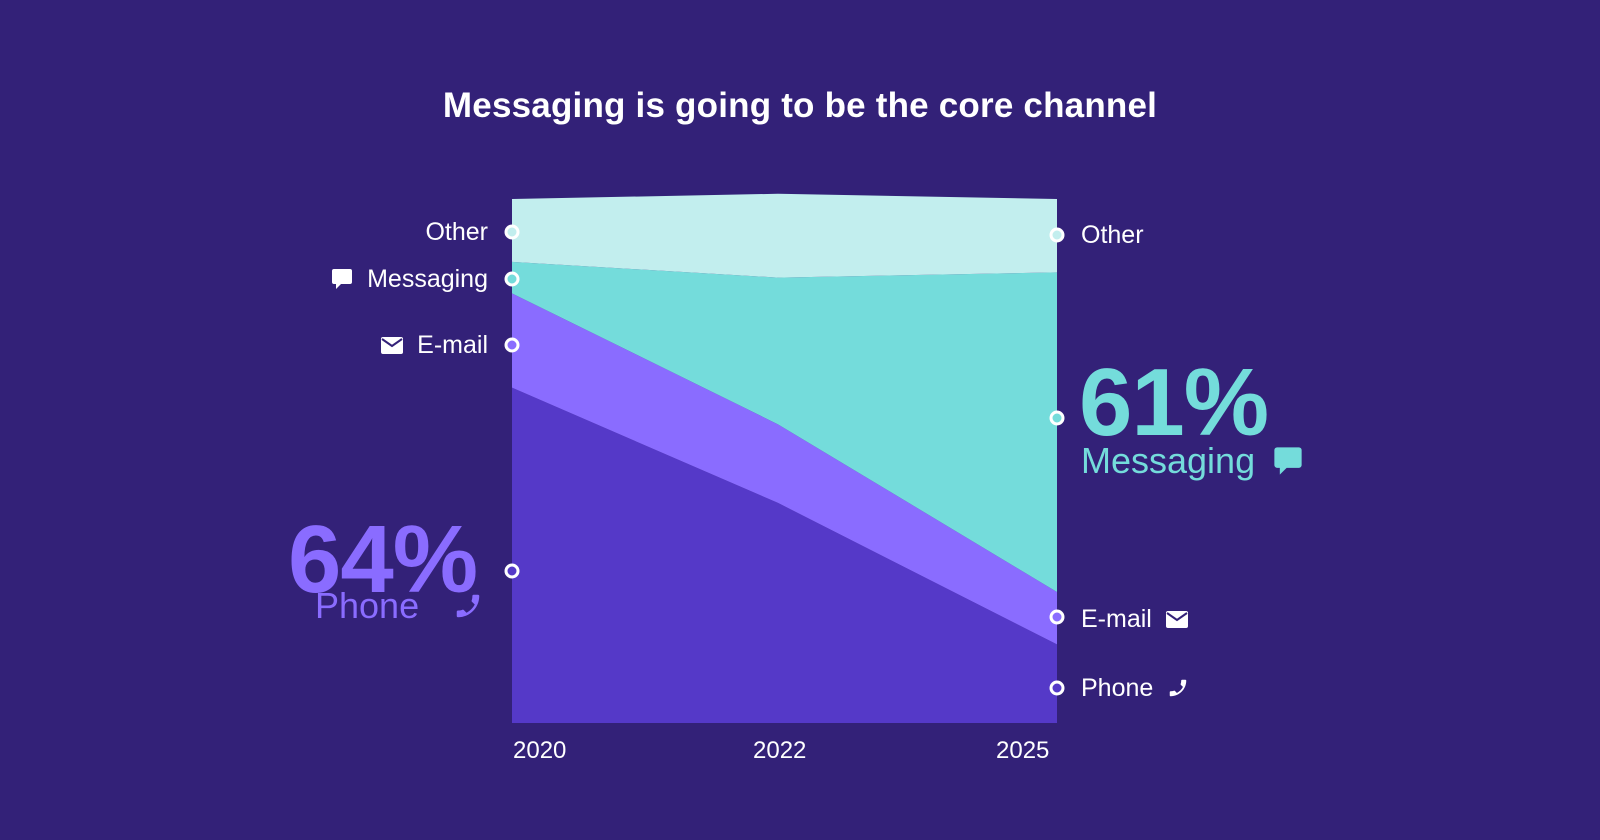 The width and height of the screenshot is (1600, 840). I want to click on messaging-percent-callout: 61%, so click(1174, 402).